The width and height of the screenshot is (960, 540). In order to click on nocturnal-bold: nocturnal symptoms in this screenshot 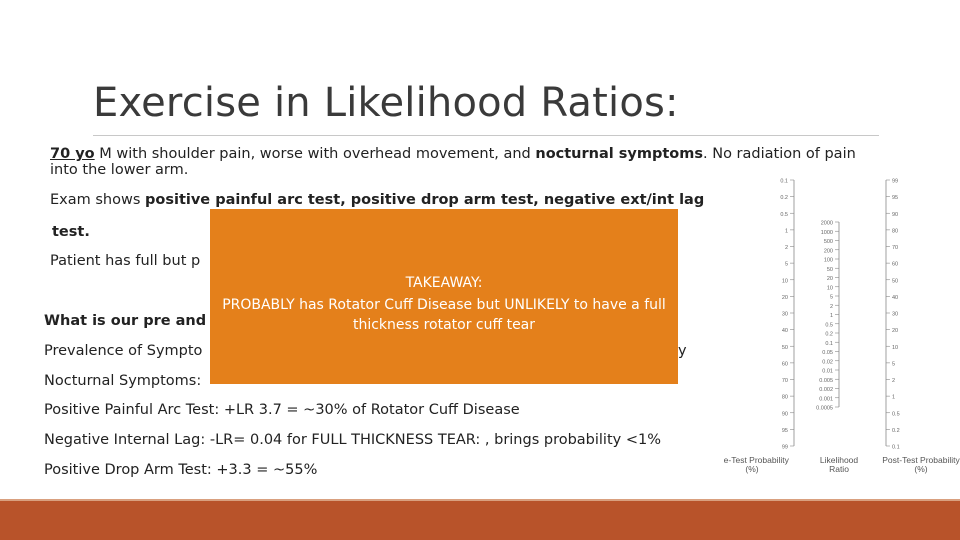, I will do `click(619, 154)`.